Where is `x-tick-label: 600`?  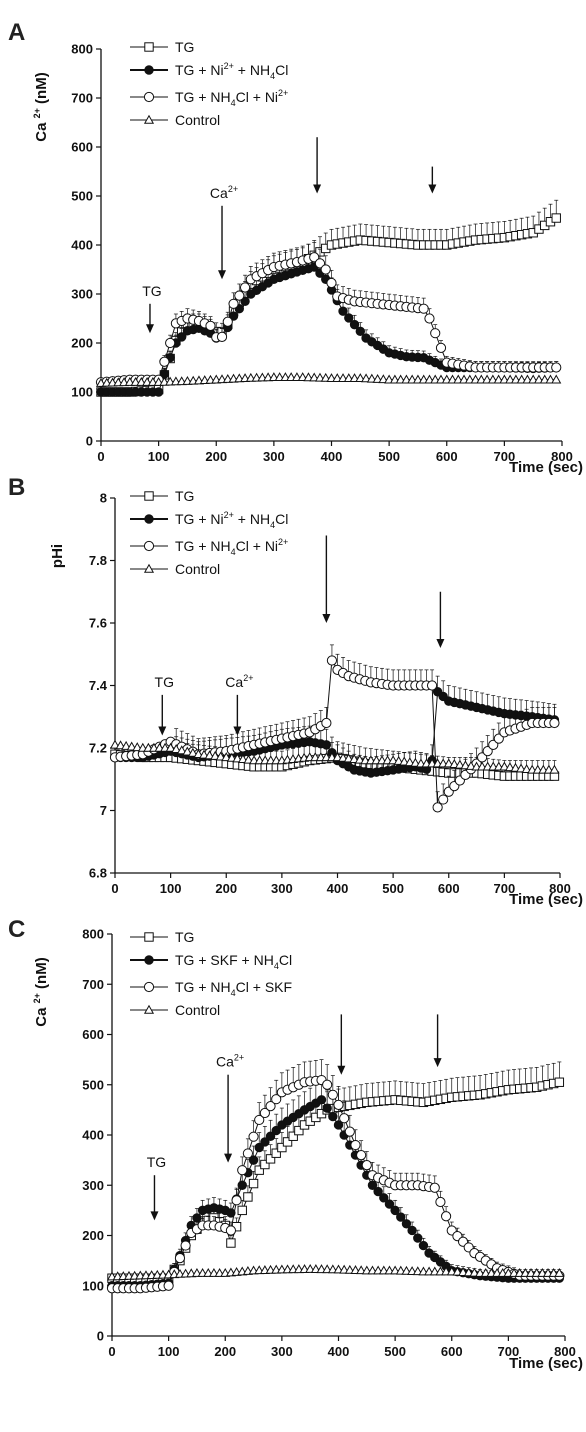 x-tick-label: 600 is located at coordinates (449, 888).